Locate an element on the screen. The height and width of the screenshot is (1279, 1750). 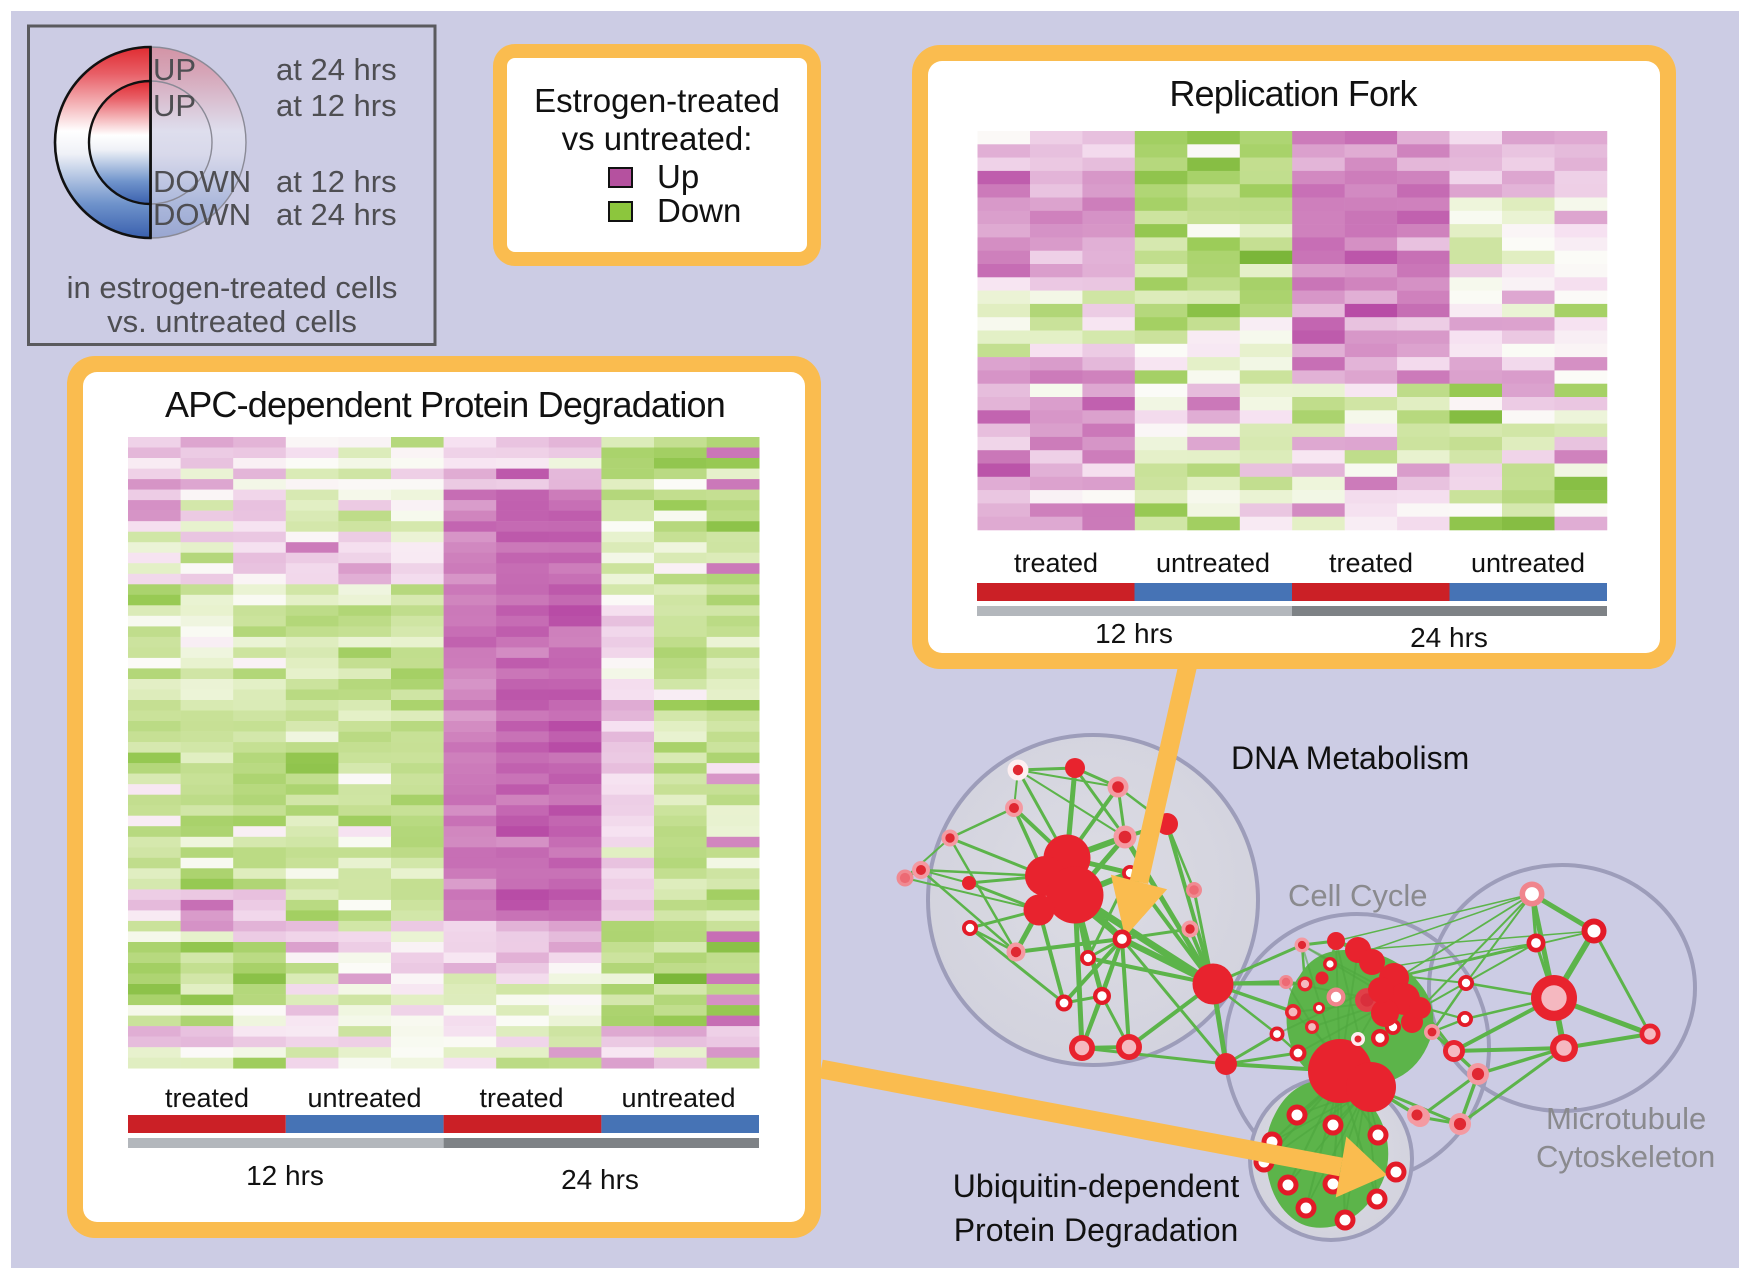
svg-text: Down is located at coordinates (699, 210).